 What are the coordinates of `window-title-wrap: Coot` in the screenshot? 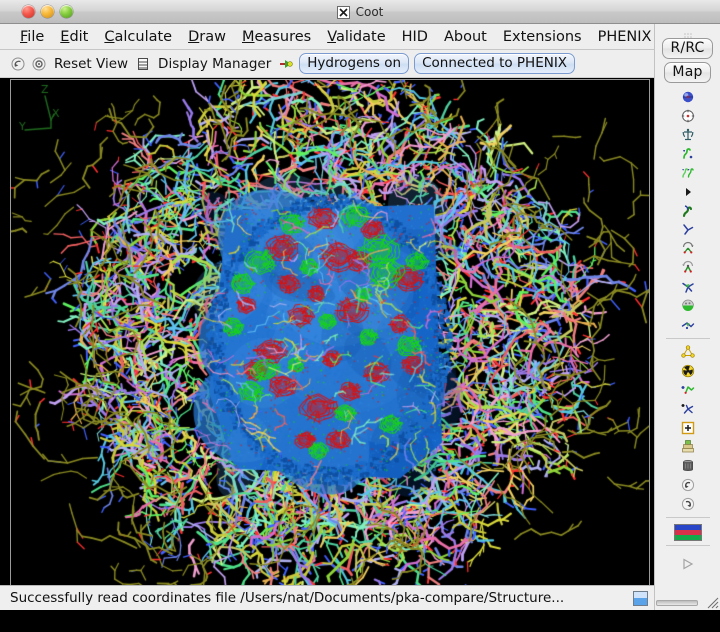 It's located at (360, 12).